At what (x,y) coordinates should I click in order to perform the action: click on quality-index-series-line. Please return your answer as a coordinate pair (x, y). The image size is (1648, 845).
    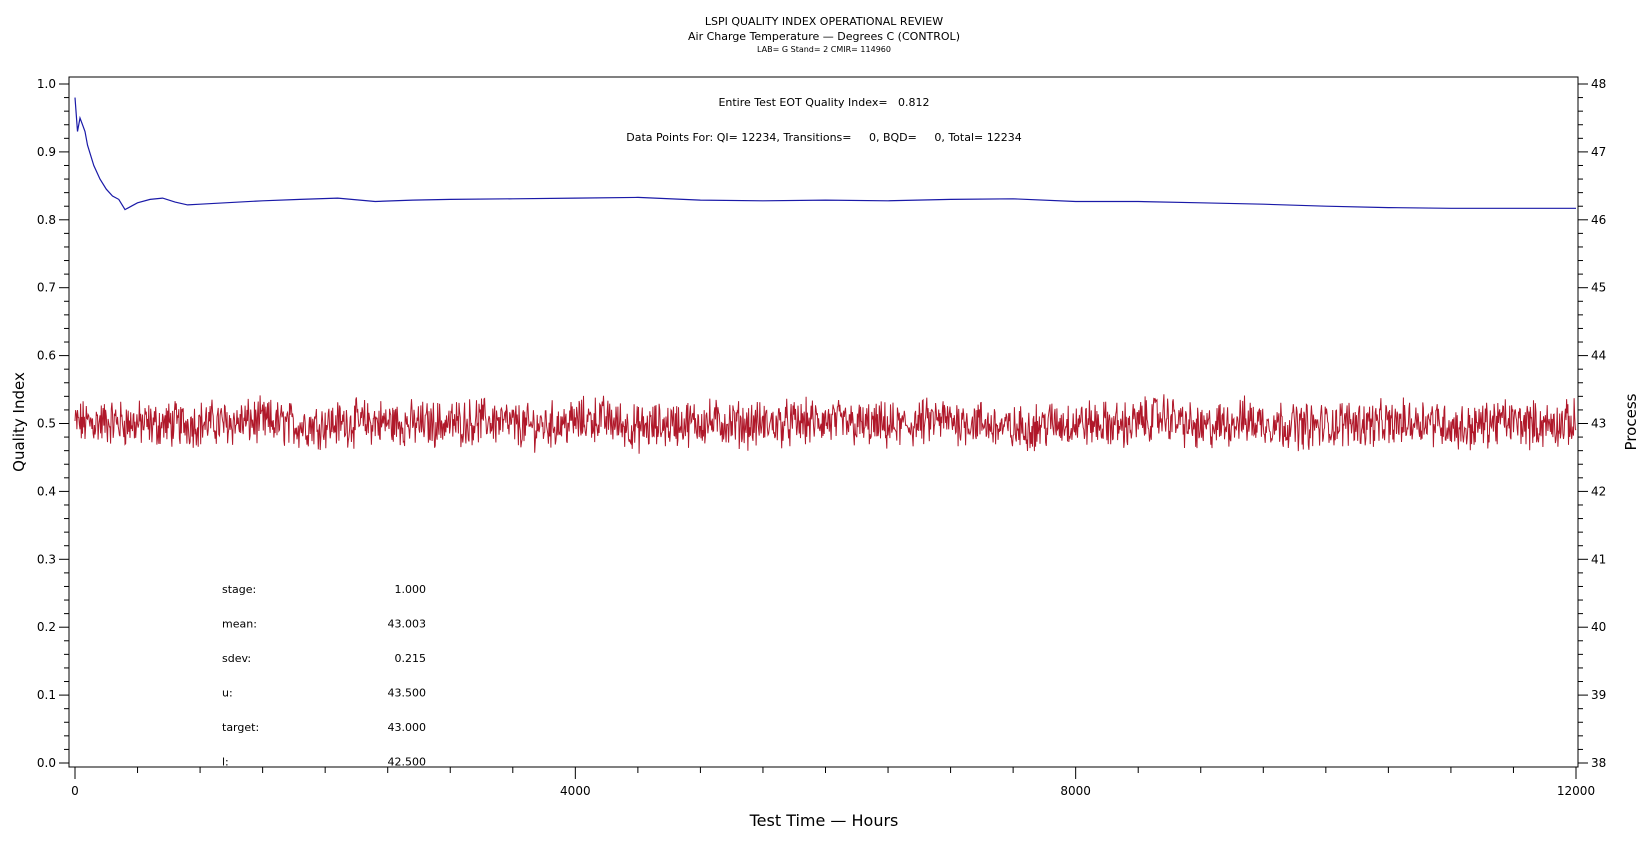
    Looking at the image, I should click on (825, 154).